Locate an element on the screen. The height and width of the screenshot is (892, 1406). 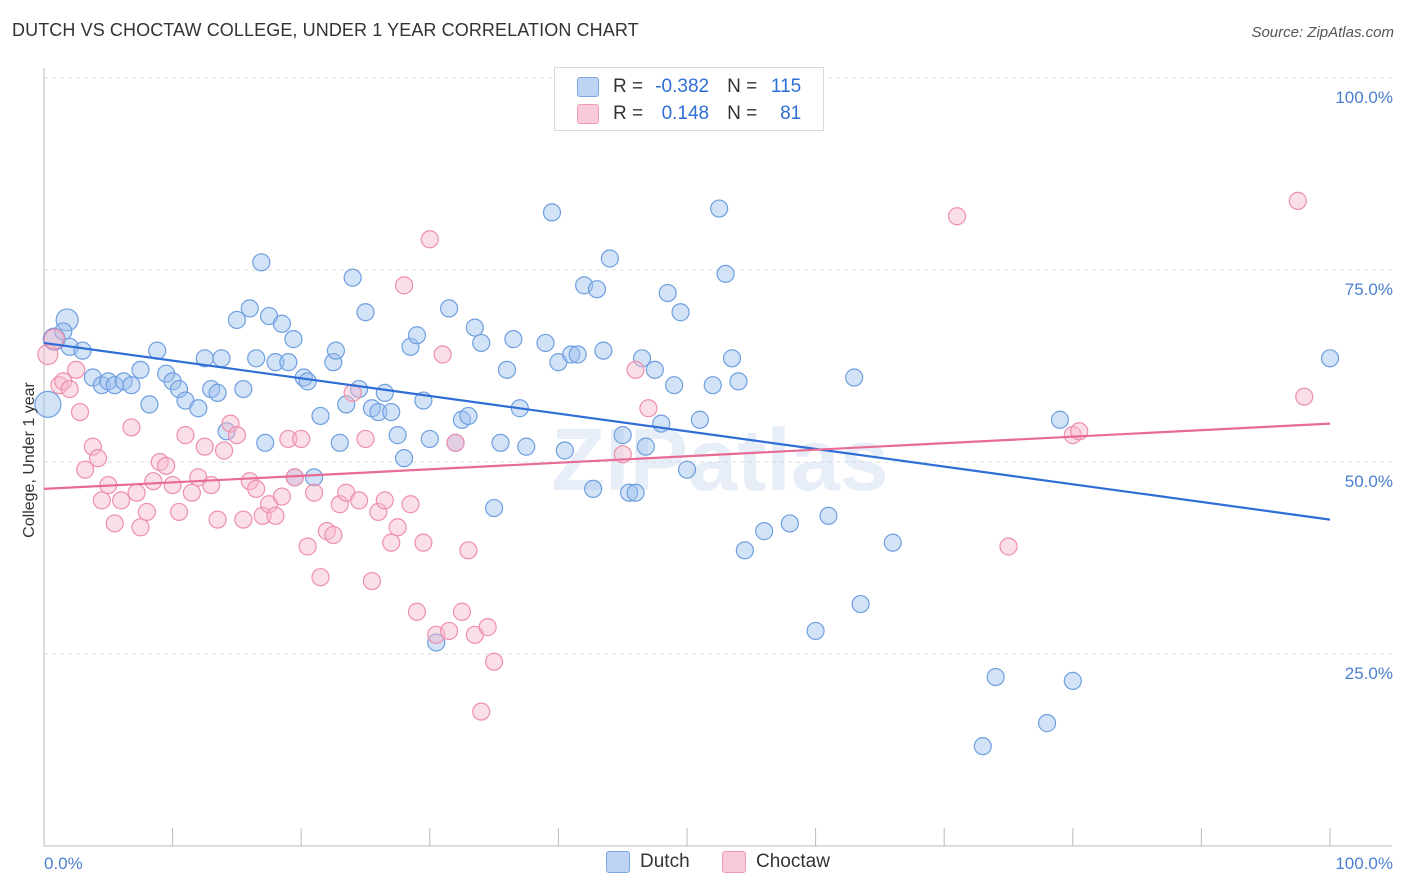
y-tick-label: 75.0% is located at coordinates (1369, 289).